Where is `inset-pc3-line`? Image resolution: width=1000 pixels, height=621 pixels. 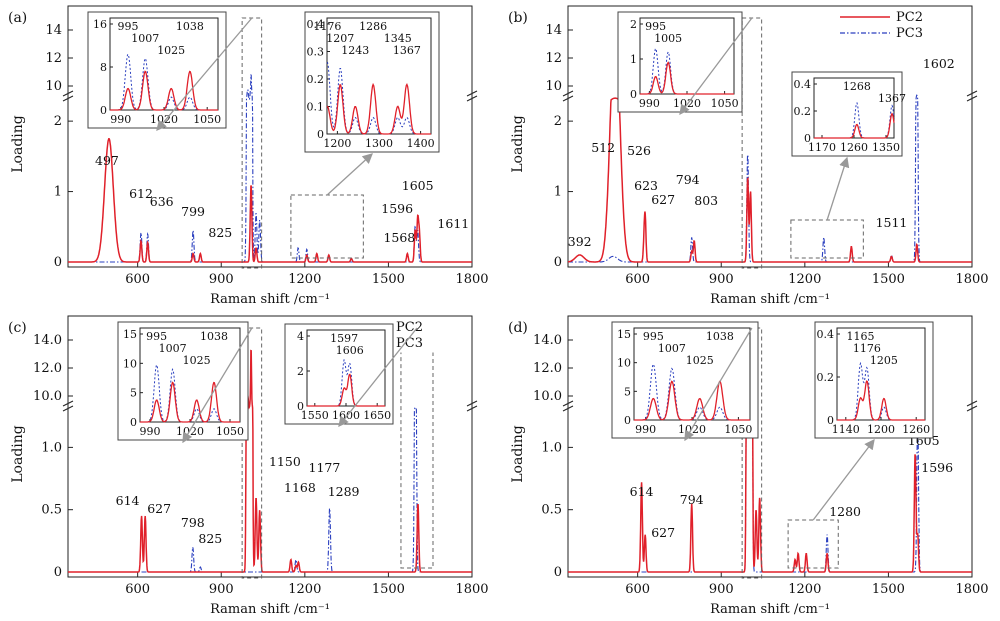 inset-pc3-line is located at coordinates (378, 98).